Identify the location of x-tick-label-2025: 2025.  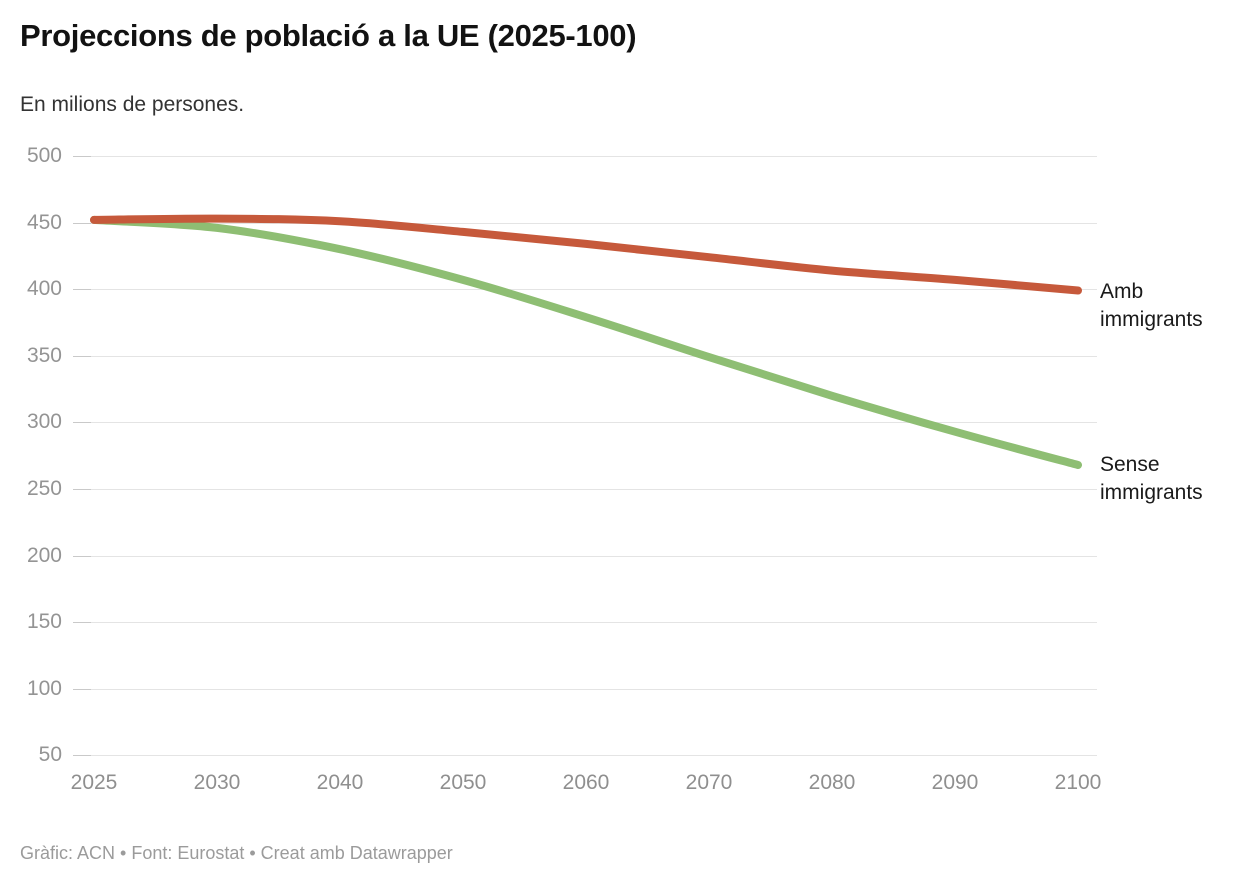
(94, 782).